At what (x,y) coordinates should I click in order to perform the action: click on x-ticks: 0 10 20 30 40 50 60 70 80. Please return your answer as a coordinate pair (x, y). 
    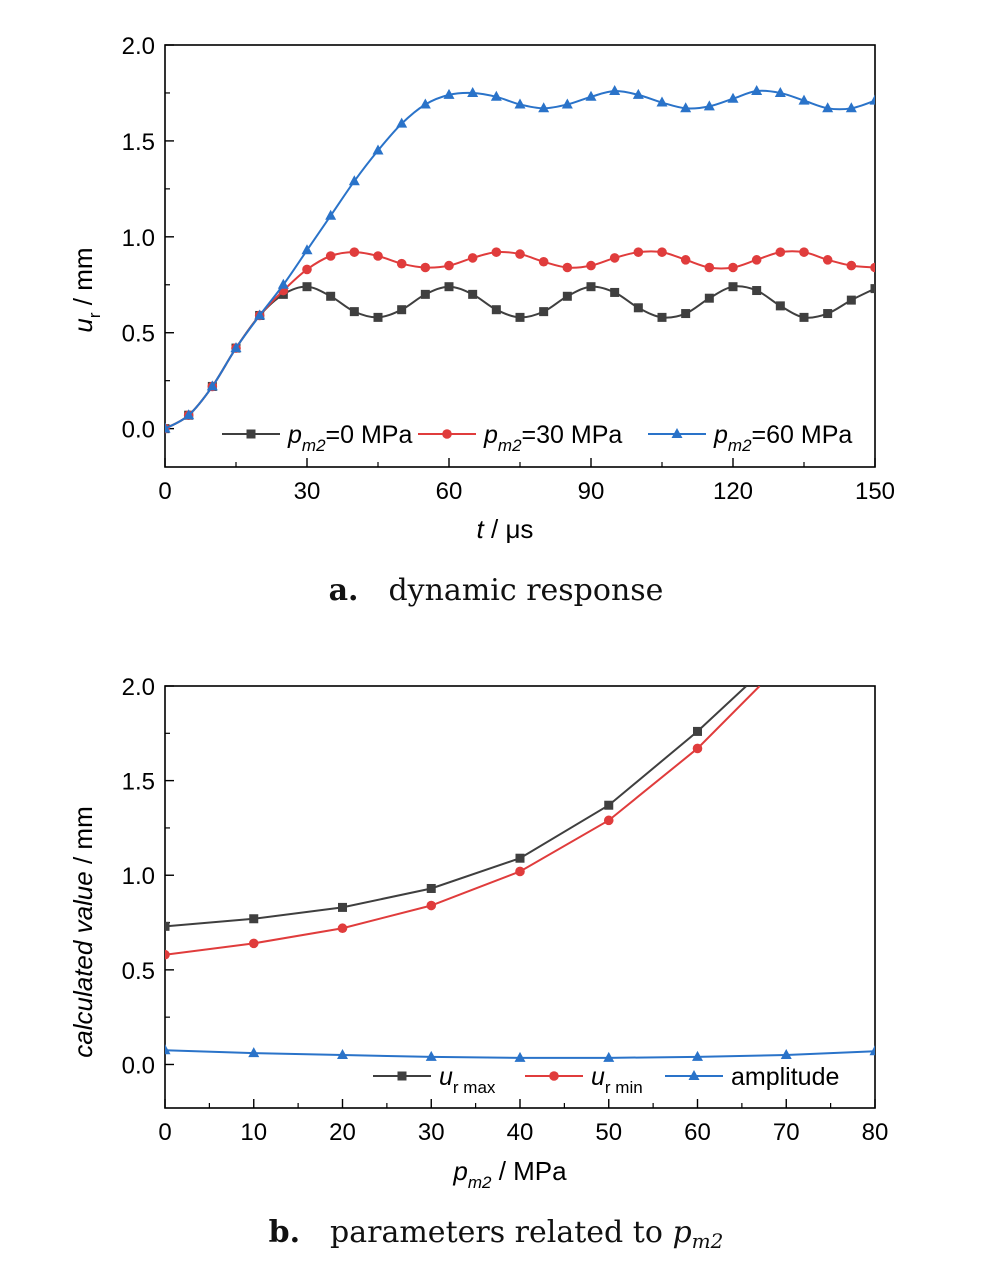
    Looking at the image, I should click on (523, 1122).